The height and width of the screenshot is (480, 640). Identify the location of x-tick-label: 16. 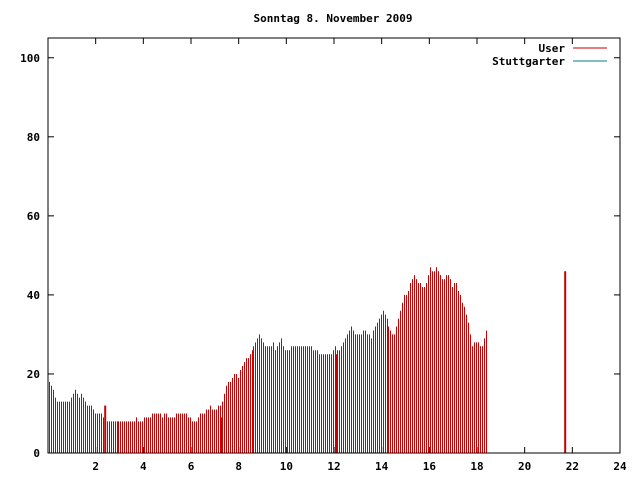
(430, 466).